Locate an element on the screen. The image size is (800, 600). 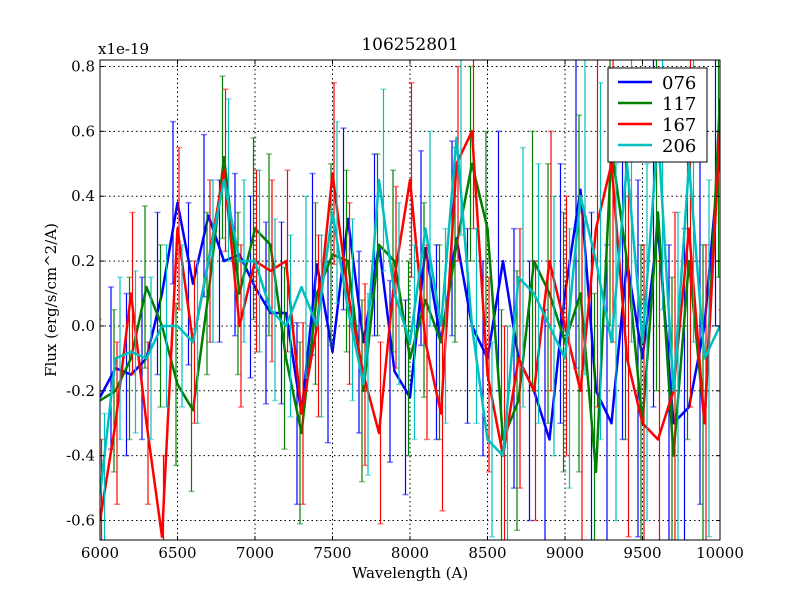
x-tick-label: 8500 is located at coordinates (487, 553).